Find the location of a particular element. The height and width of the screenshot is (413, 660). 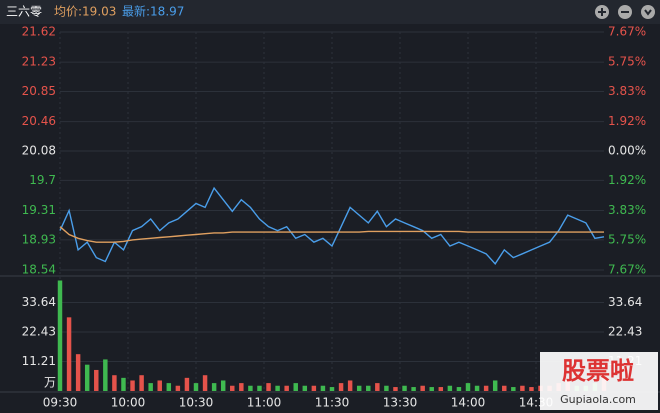

watermark-site: Gupiaola.com is located at coordinates (598, 399).